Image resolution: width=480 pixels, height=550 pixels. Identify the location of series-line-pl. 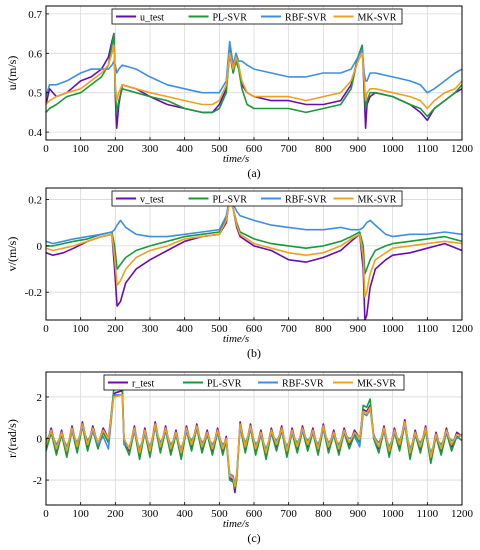
(254, 75).